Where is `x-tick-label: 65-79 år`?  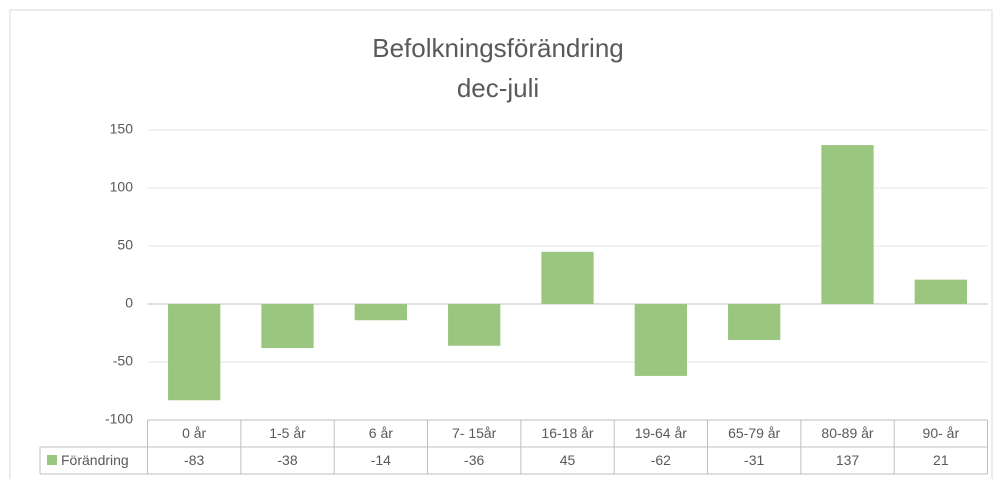
x-tick-label: 65-79 år is located at coordinates (754, 433).